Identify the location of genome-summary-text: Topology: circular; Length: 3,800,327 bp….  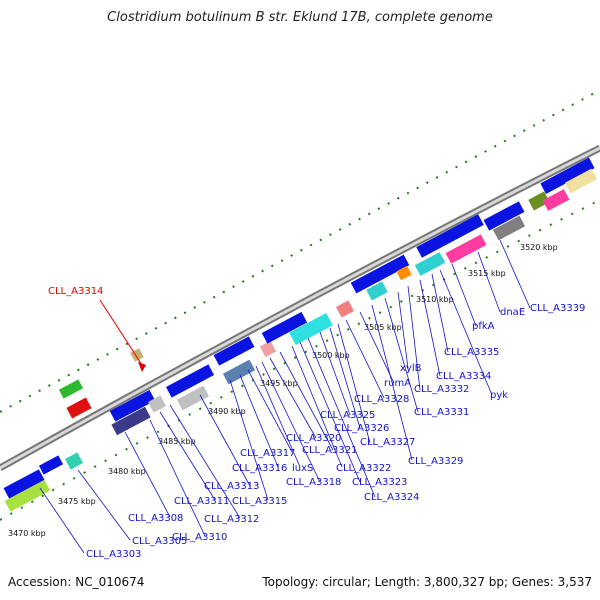
(427, 582).